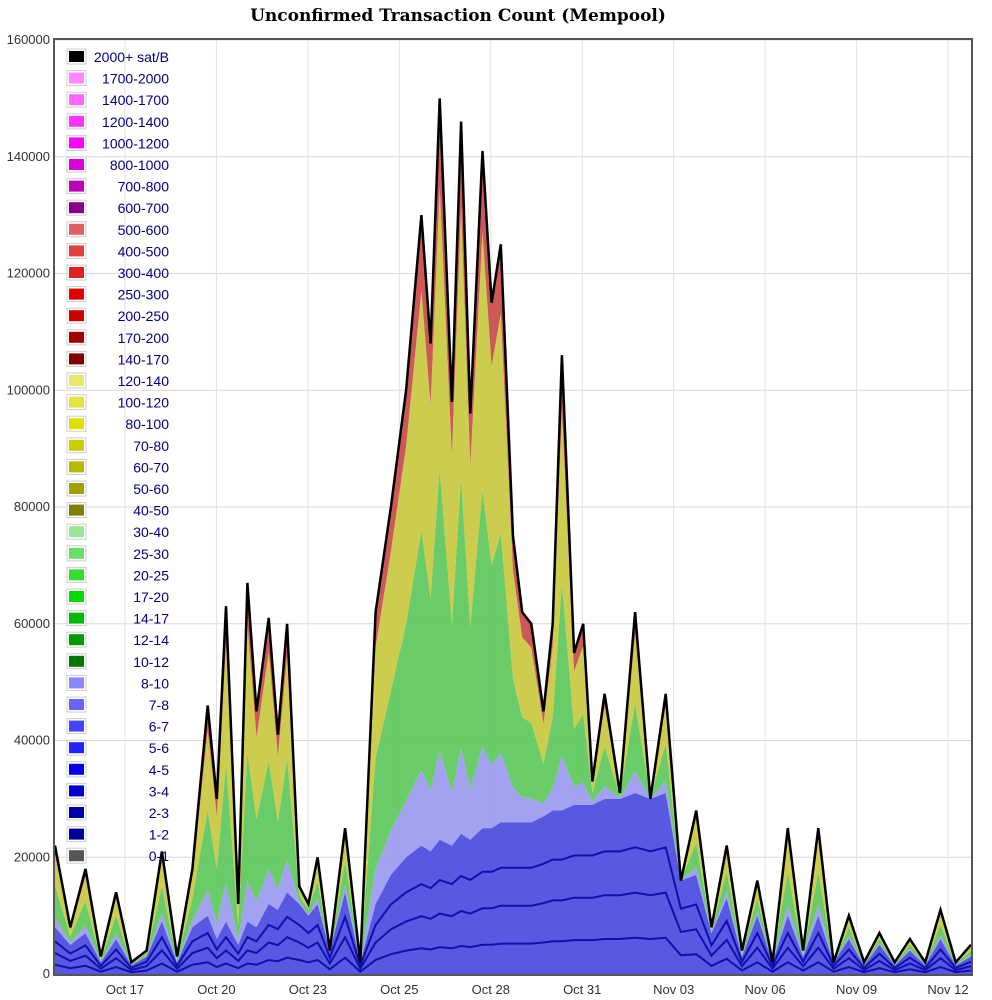 This screenshot has height=1000, width=992. I want to click on legend-item: 8-10, so click(117, 682).